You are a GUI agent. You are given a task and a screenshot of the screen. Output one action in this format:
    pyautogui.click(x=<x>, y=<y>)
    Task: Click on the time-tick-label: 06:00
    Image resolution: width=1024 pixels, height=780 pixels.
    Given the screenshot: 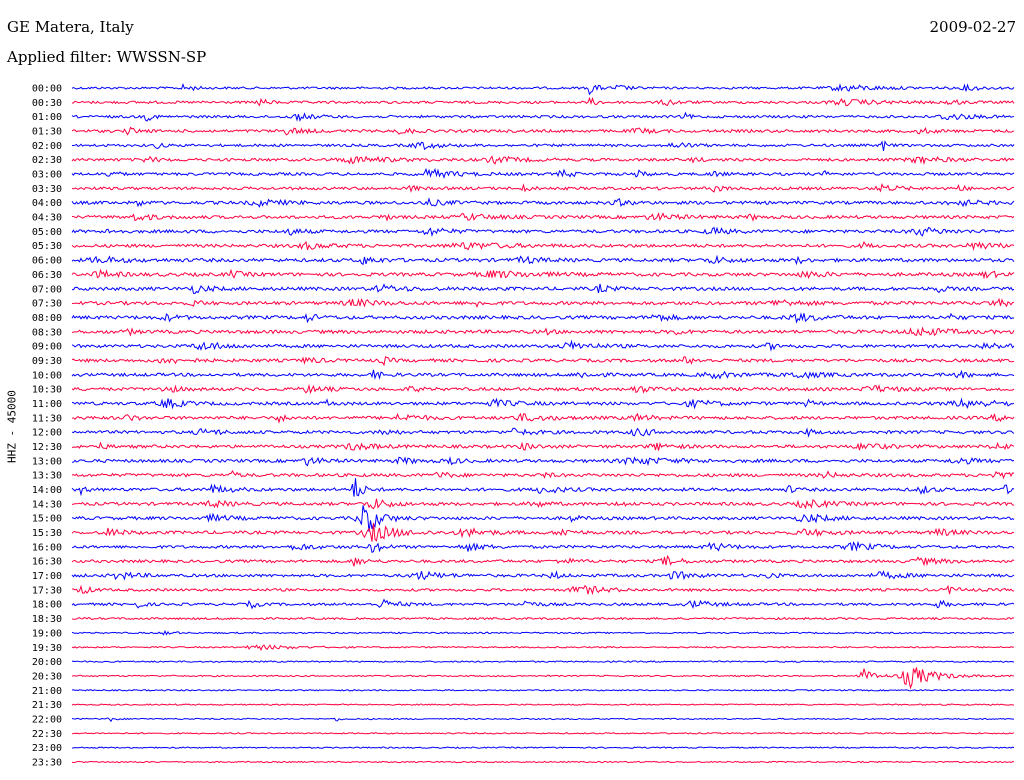 What is the action you would take?
    pyautogui.click(x=47, y=261)
    